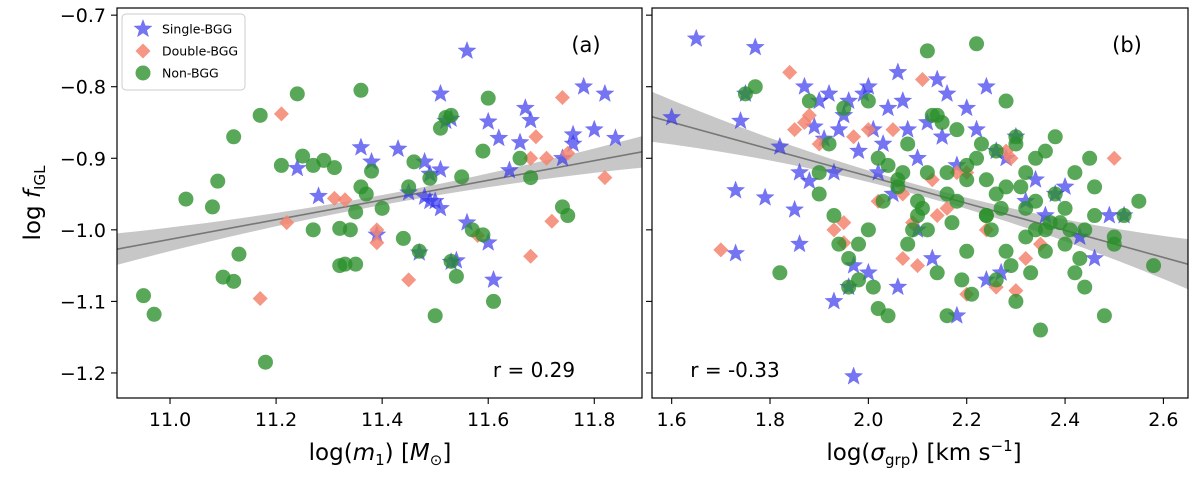  What do you see at coordinates (488, 420) in the screenshot?
I see `x-tick-label: 11.6` at bounding box center [488, 420].